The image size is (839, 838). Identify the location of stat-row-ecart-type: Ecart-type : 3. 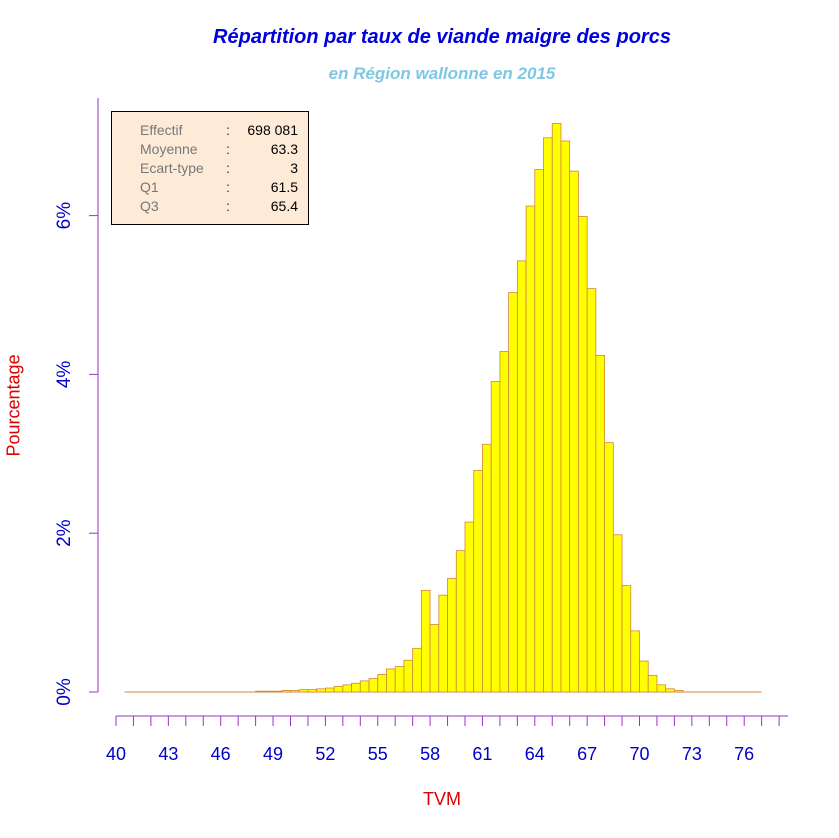
(210, 169).